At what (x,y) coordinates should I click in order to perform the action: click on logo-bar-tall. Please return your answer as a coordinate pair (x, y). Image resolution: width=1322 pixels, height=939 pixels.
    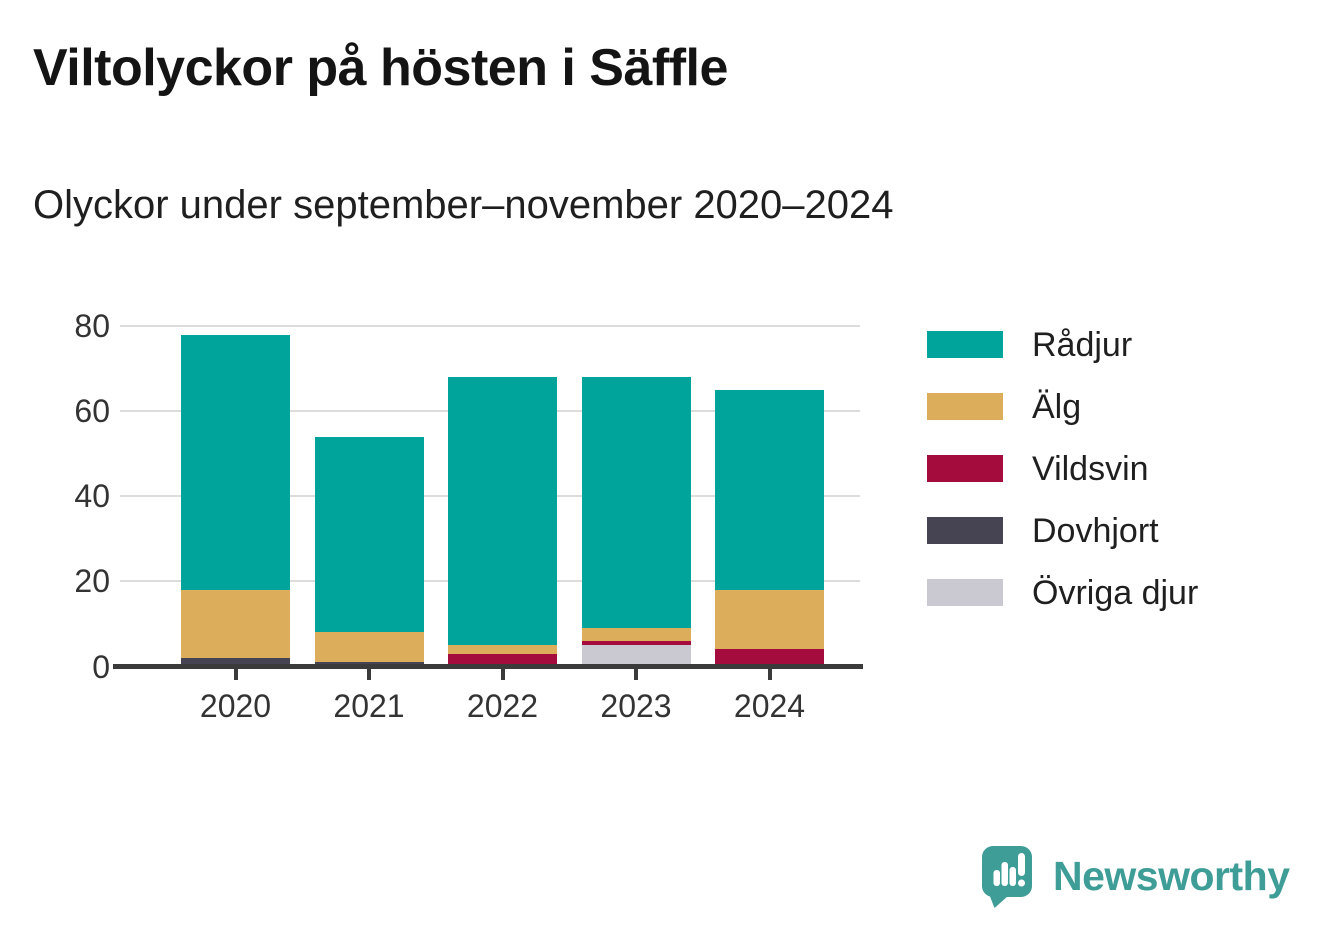
    Looking at the image, I should click on (1004, 874).